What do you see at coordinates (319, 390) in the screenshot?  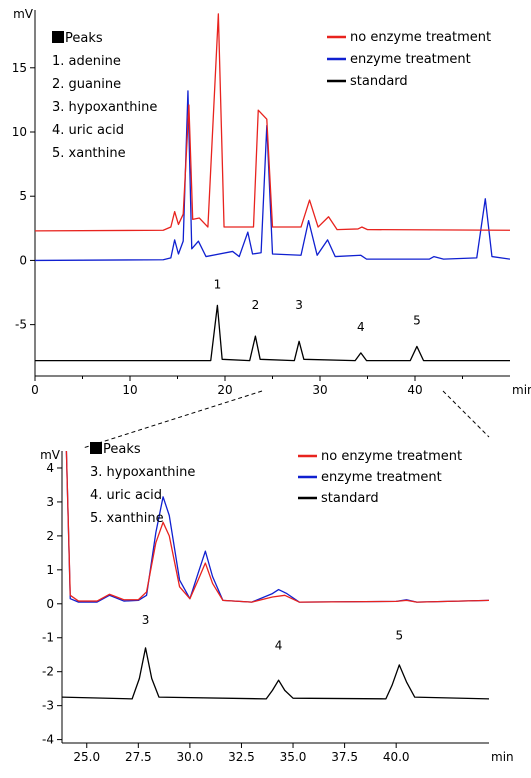 I see `x-tick-label: 30` at bounding box center [319, 390].